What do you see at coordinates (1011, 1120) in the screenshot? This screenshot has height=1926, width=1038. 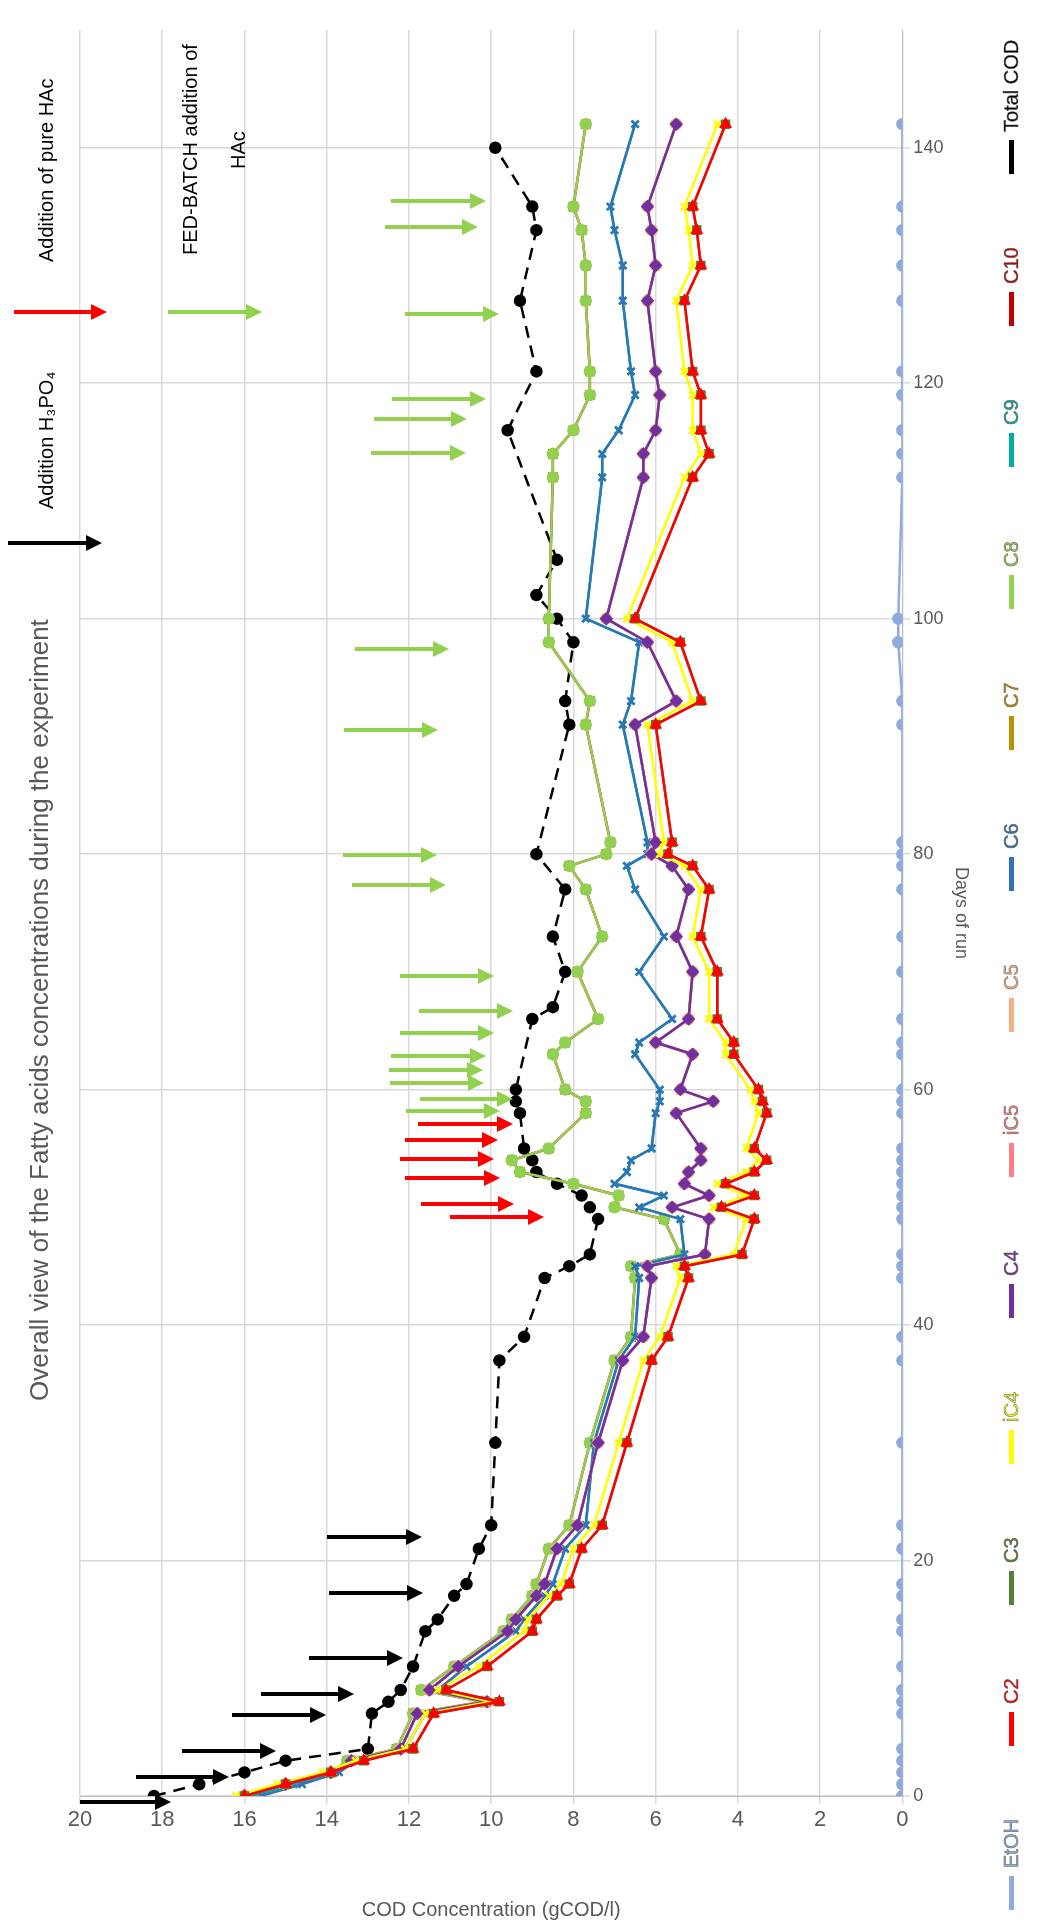 I see `text: iC5` at bounding box center [1011, 1120].